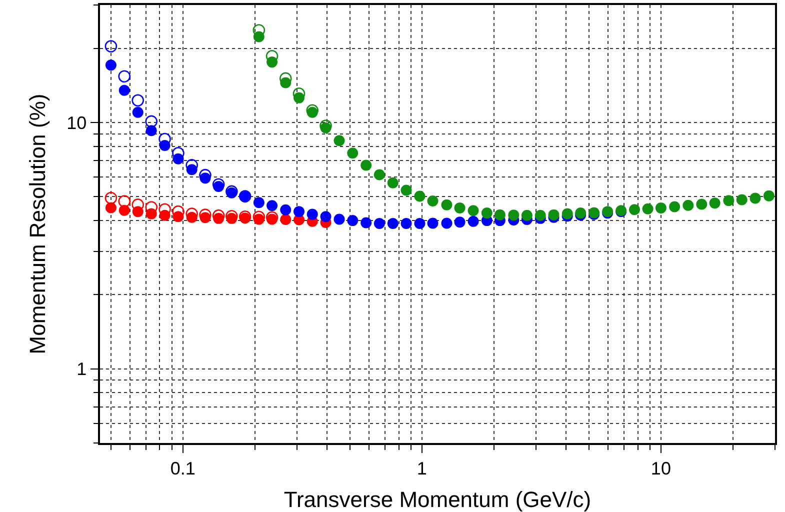 The image size is (785, 512). What do you see at coordinates (183, 468) in the screenshot?
I see `x-tick-label: 0.1` at bounding box center [183, 468].